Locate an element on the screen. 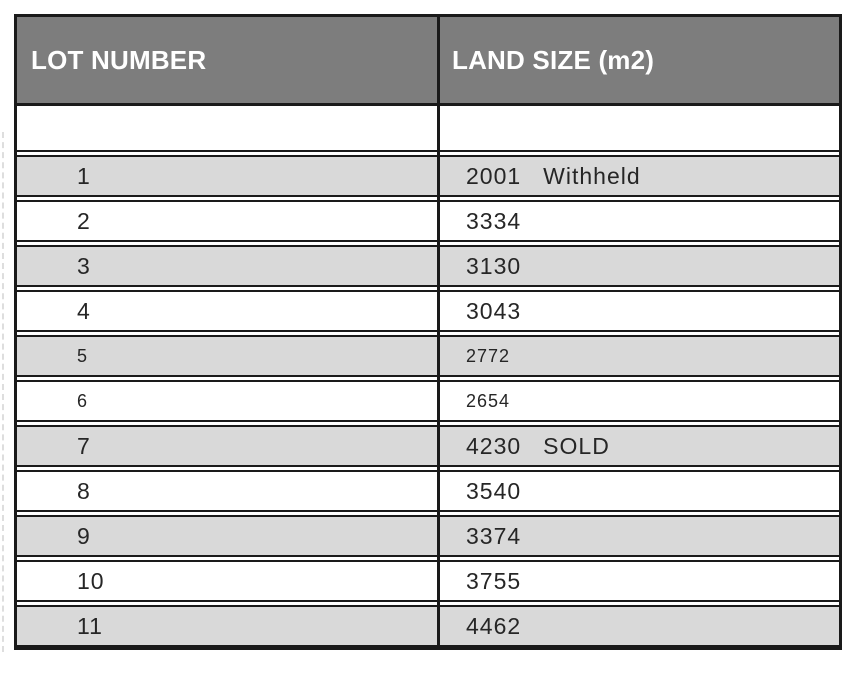  header-cell-land-size: LAND SIZE (m2) is located at coordinates (553, 59).